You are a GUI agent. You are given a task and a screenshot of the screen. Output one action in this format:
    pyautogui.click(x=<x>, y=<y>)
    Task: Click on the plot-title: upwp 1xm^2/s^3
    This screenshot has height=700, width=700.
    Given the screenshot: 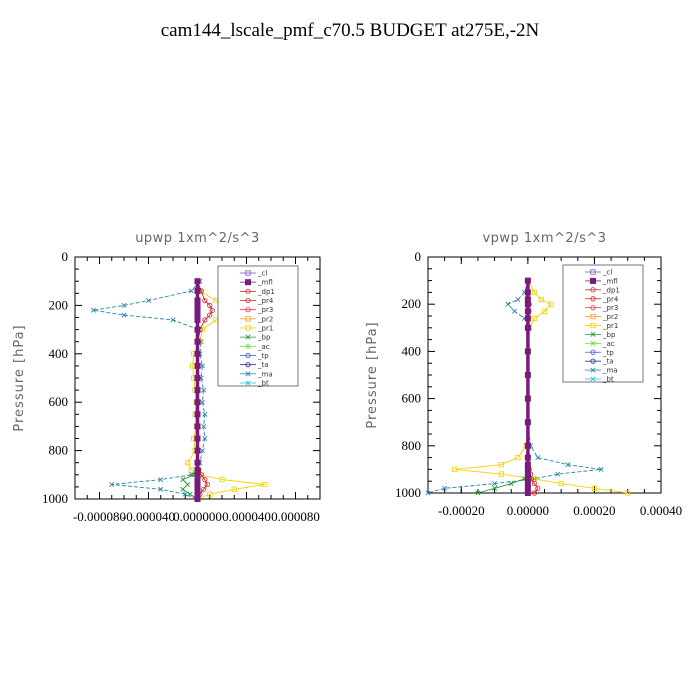 What is the action you would take?
    pyautogui.click(x=197, y=238)
    